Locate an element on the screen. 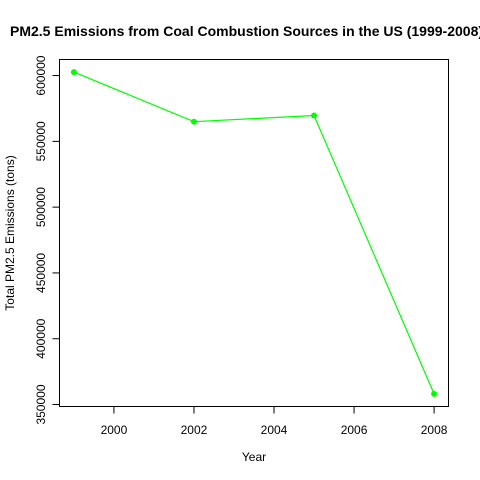 The image size is (480, 480). y-tick-label: 600000 is located at coordinates (41, 75).